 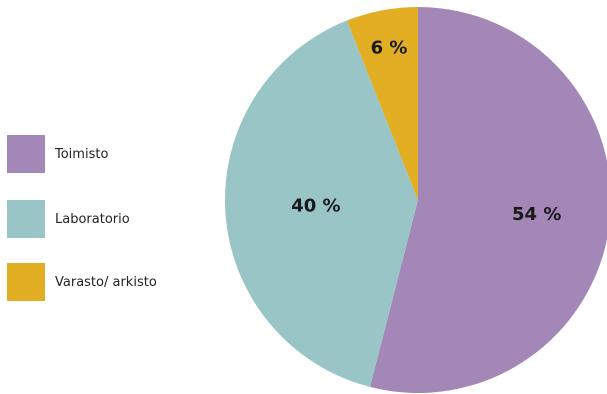 What do you see at coordinates (26, 154) in the screenshot?
I see `legend-swatch-toimisto` at bounding box center [26, 154].